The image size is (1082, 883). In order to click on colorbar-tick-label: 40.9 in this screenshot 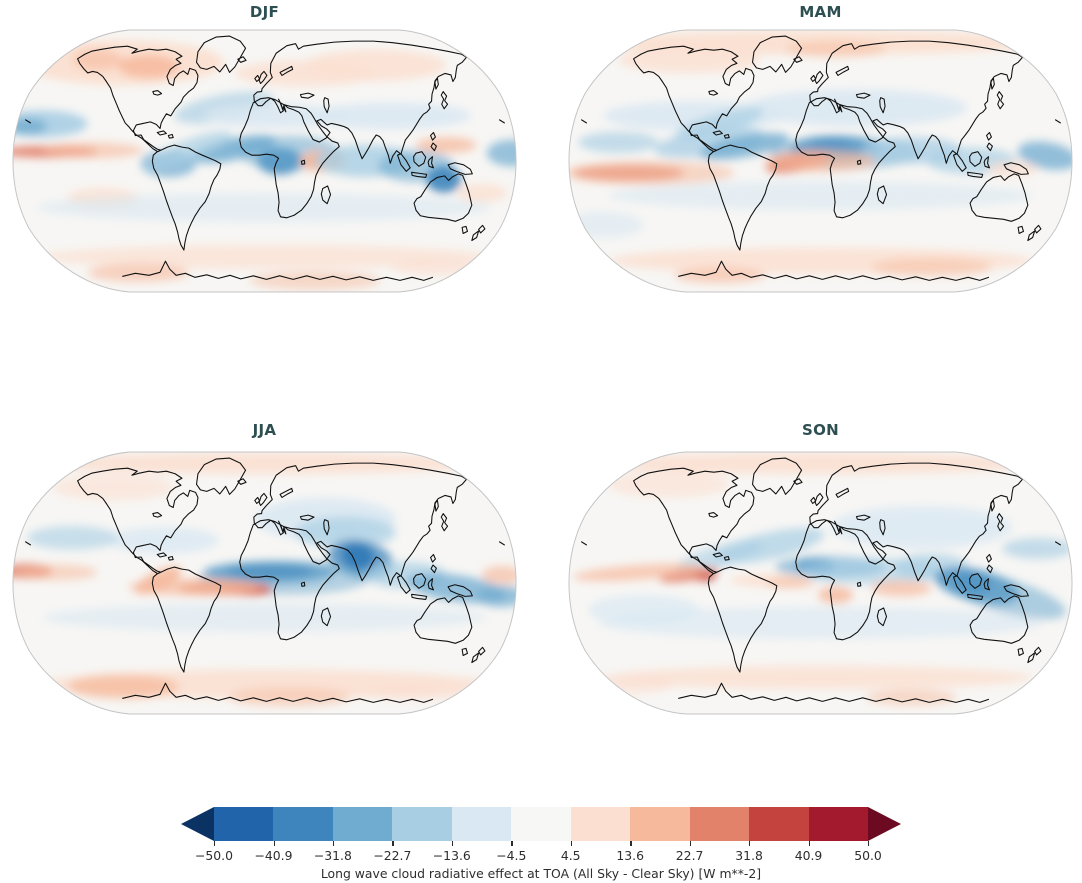, I will do `click(808, 855)`.